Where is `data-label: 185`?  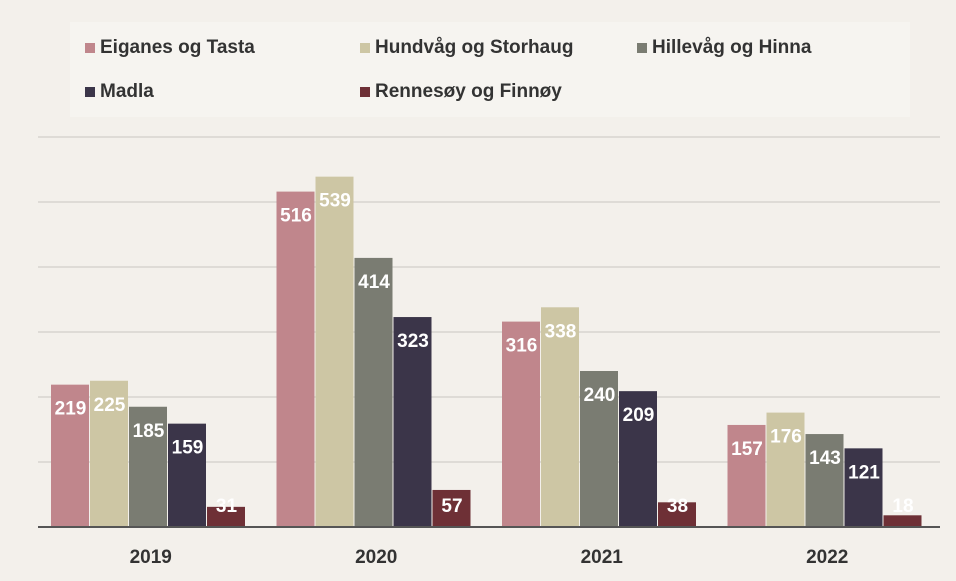 data-label: 185 is located at coordinates (149, 431).